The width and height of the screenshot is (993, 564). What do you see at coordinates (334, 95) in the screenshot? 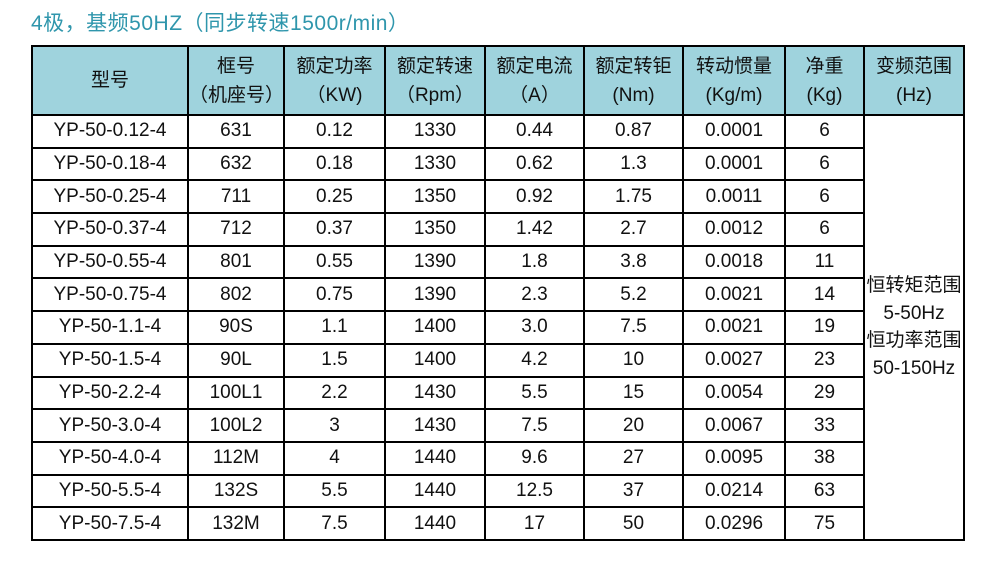
I see `header-unit: （KW)` at bounding box center [334, 95].